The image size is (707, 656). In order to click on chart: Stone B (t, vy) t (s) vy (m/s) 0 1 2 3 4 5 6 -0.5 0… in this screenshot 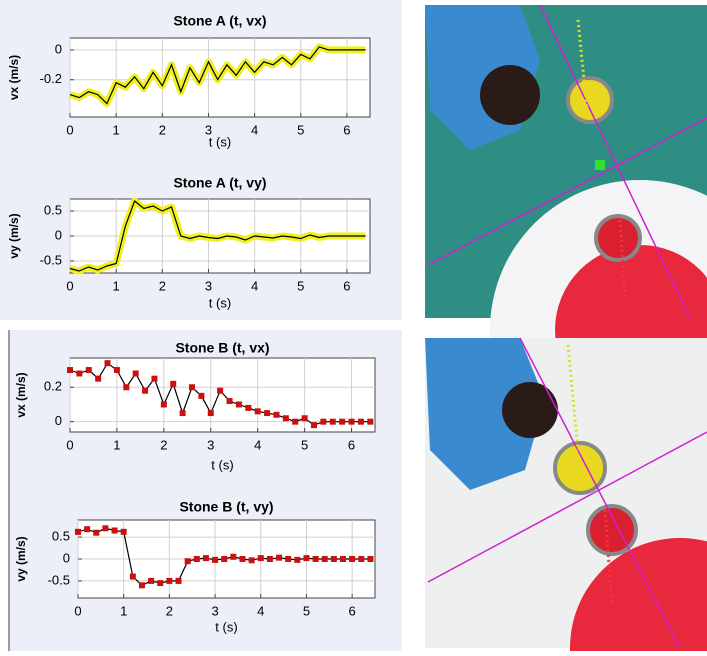, I will do `click(195, 566)`.